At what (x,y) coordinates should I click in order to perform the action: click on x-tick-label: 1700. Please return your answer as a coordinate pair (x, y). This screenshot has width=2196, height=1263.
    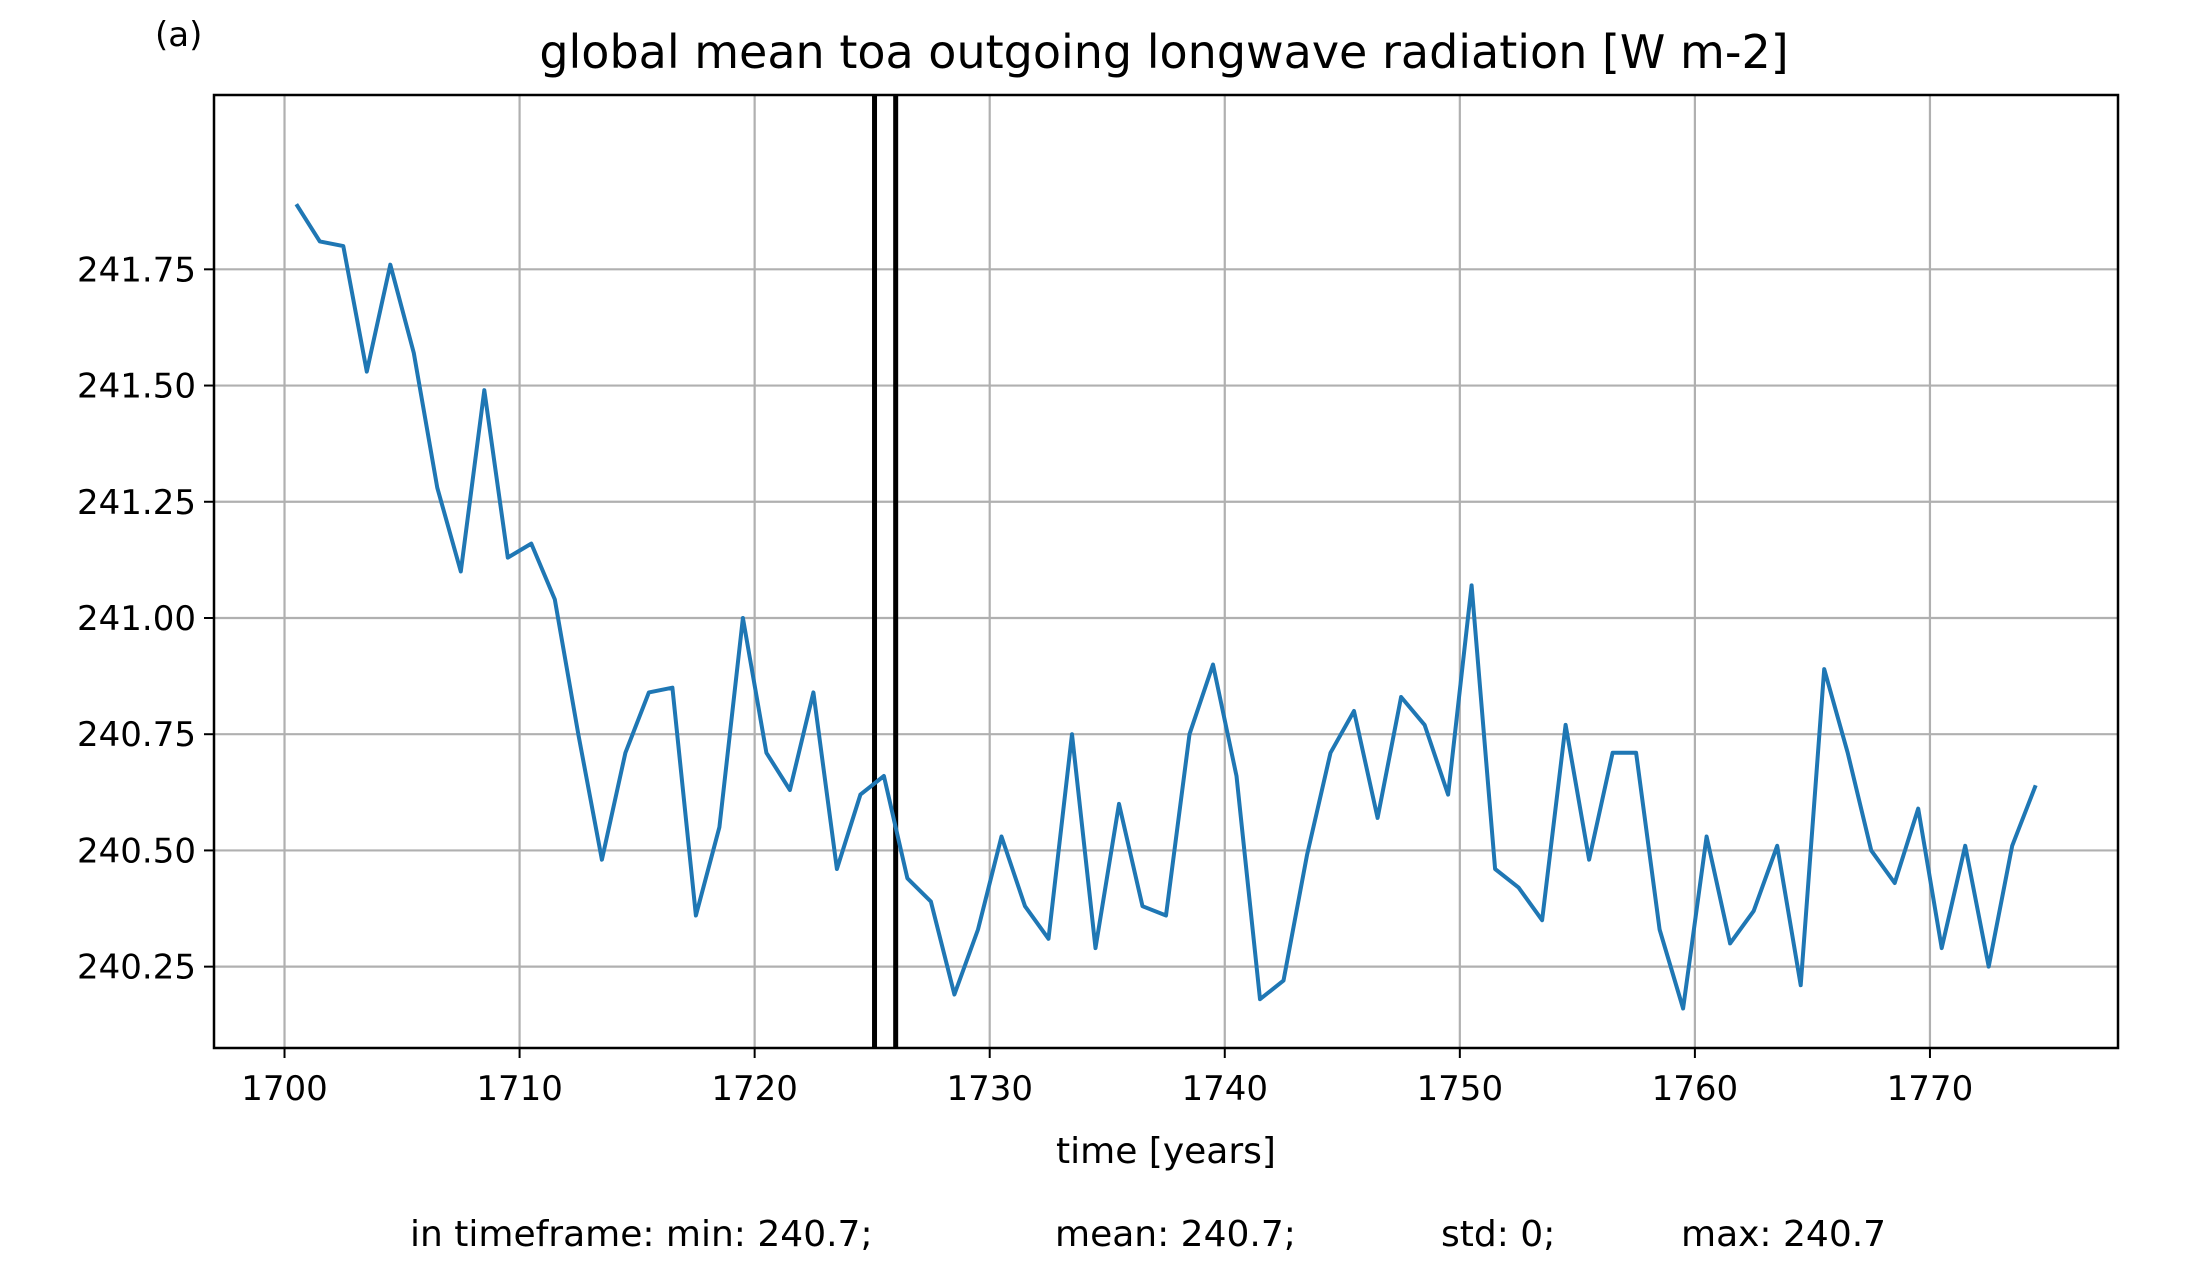
    Looking at the image, I should click on (284, 1089).